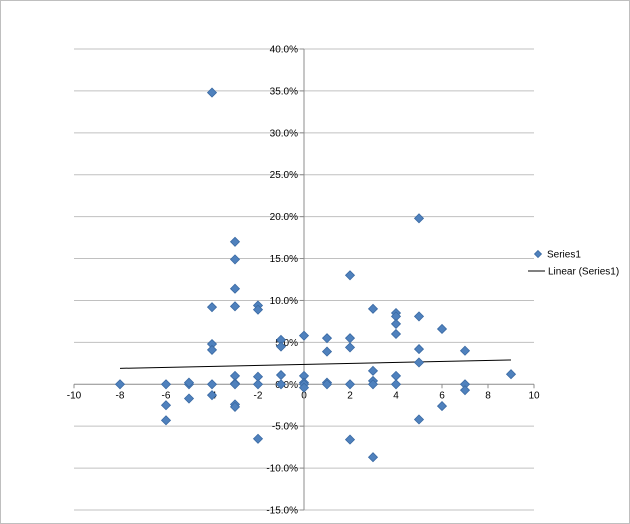 The image size is (630, 524). What do you see at coordinates (284, 217) in the screenshot?
I see `y-tick-label-7: 20.0%` at bounding box center [284, 217].